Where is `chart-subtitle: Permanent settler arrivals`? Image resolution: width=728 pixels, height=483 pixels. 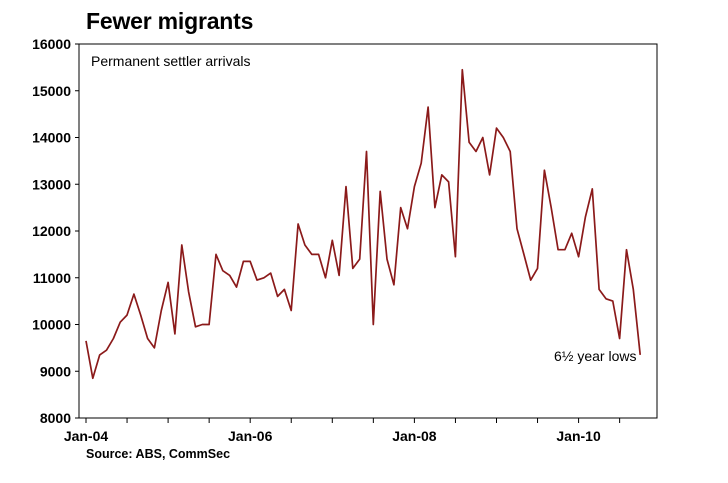 chart-subtitle: Permanent settler arrivals is located at coordinates (171, 61).